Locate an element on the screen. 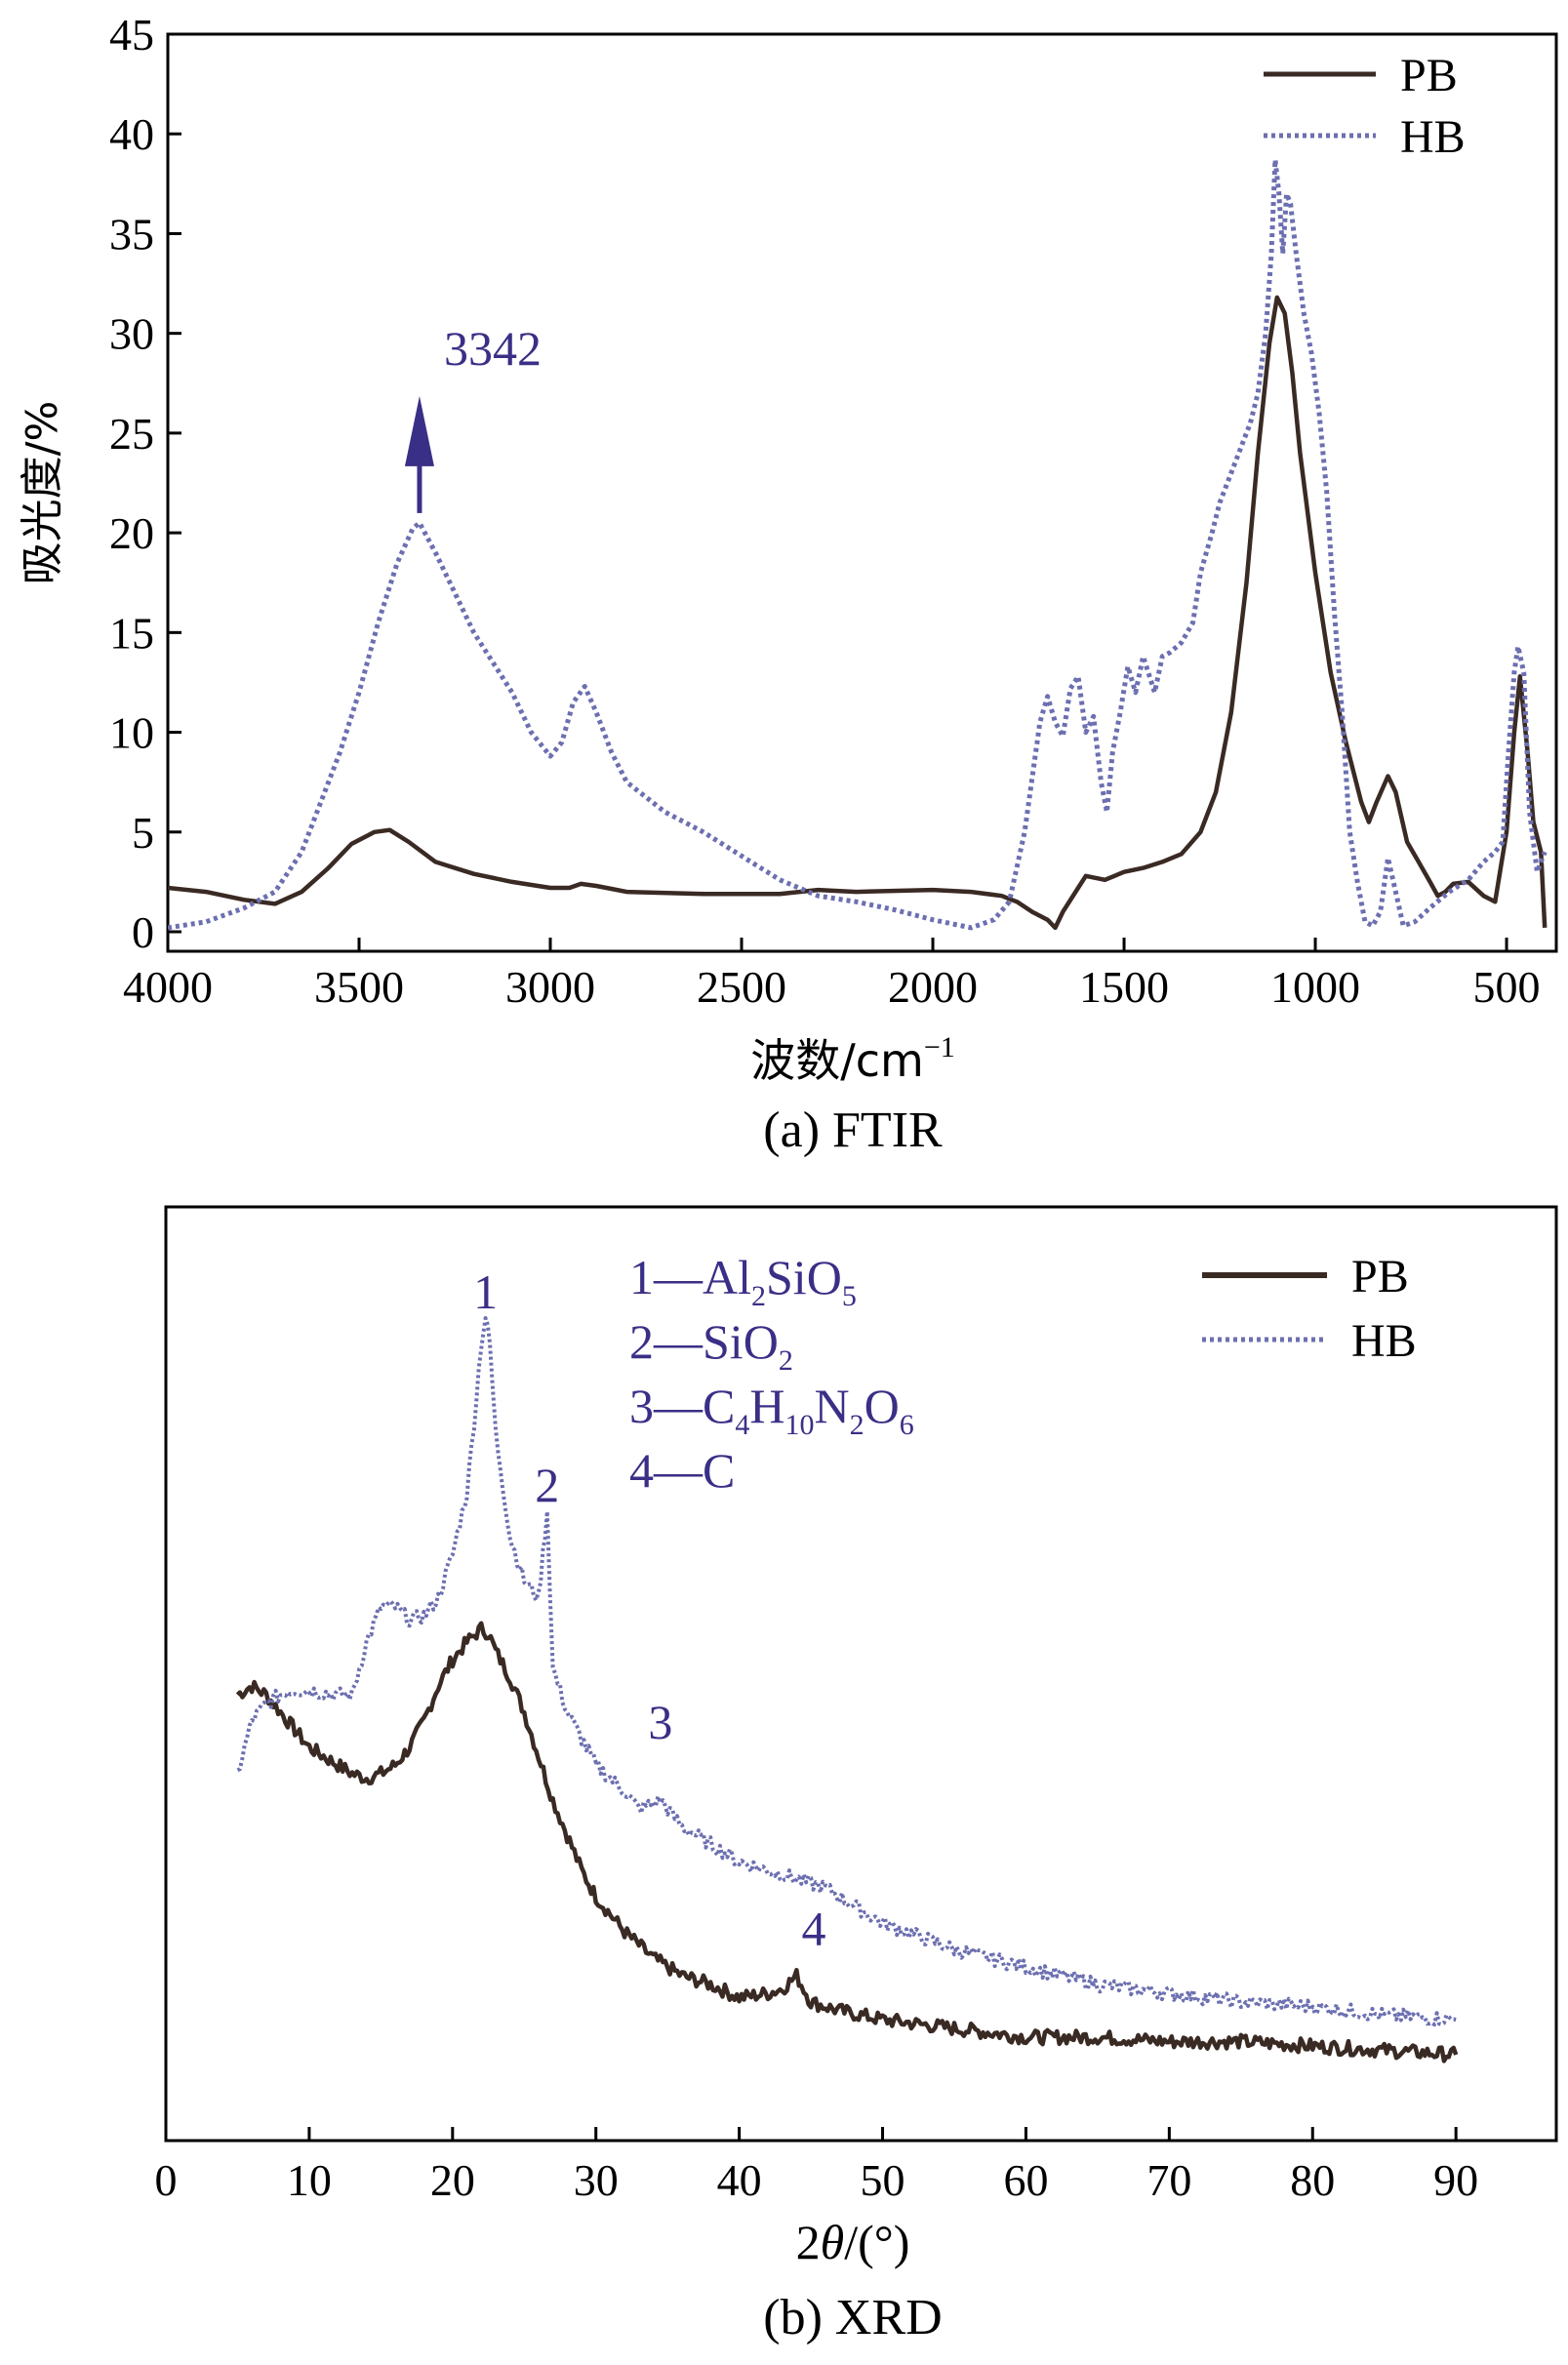 The width and height of the screenshot is (1568, 2365). ftir-x-tick-label: 2000 is located at coordinates (933, 987).